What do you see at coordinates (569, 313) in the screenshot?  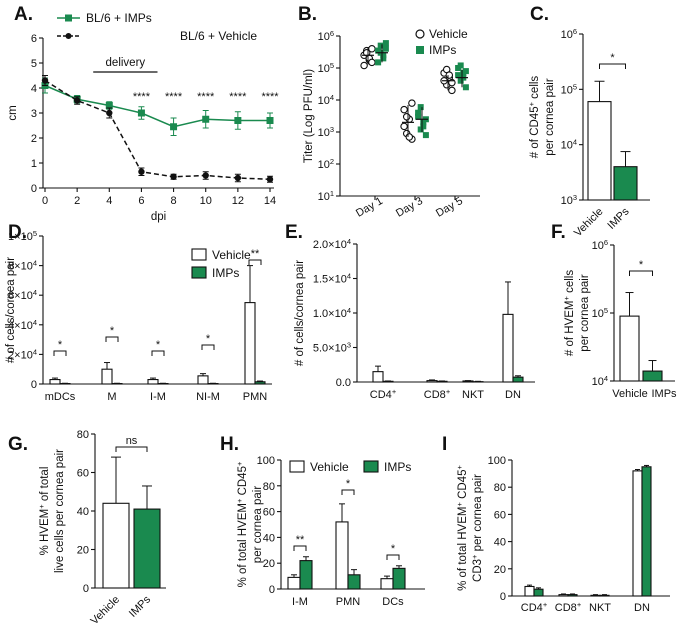 I see `chart-f-ylabel: # of HVEM+ cells` at bounding box center [569, 313].